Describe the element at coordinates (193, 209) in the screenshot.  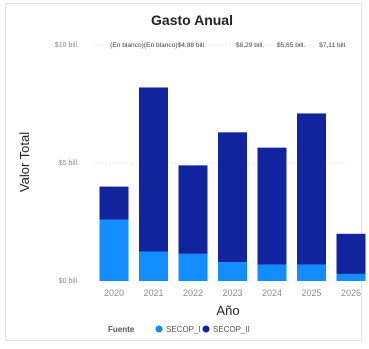
I see `bar-secop-ii-2022` at that location.